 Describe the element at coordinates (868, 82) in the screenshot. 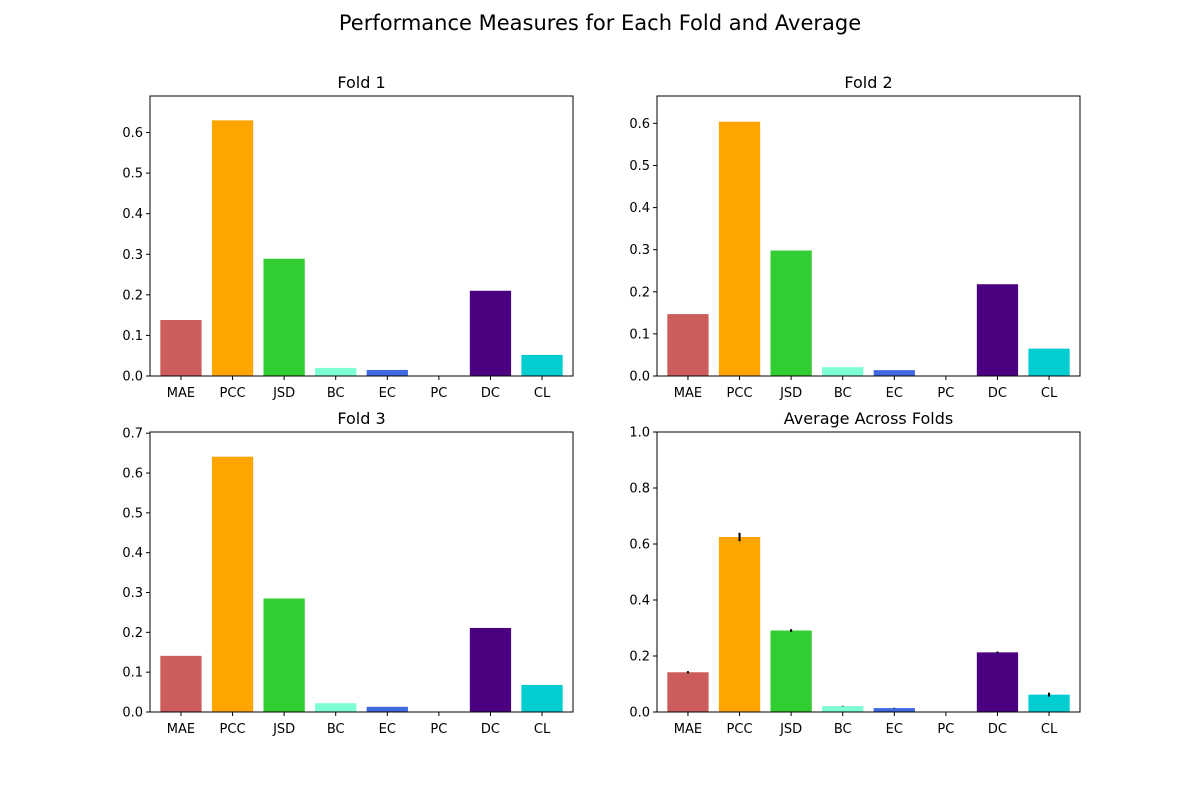

I see `panel-title: Fold 2` at that location.